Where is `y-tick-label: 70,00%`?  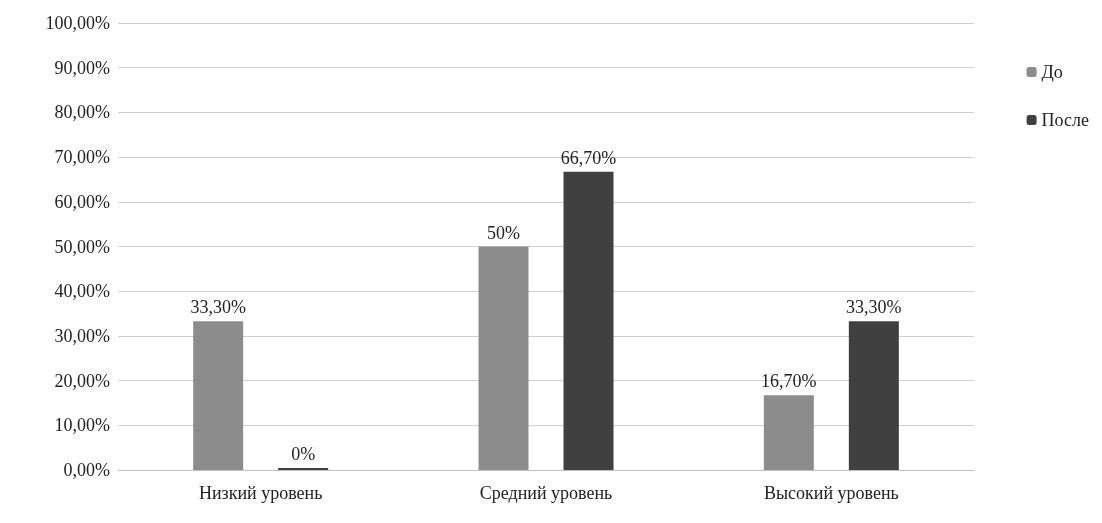
y-tick-label: 70,00% is located at coordinates (82, 157).